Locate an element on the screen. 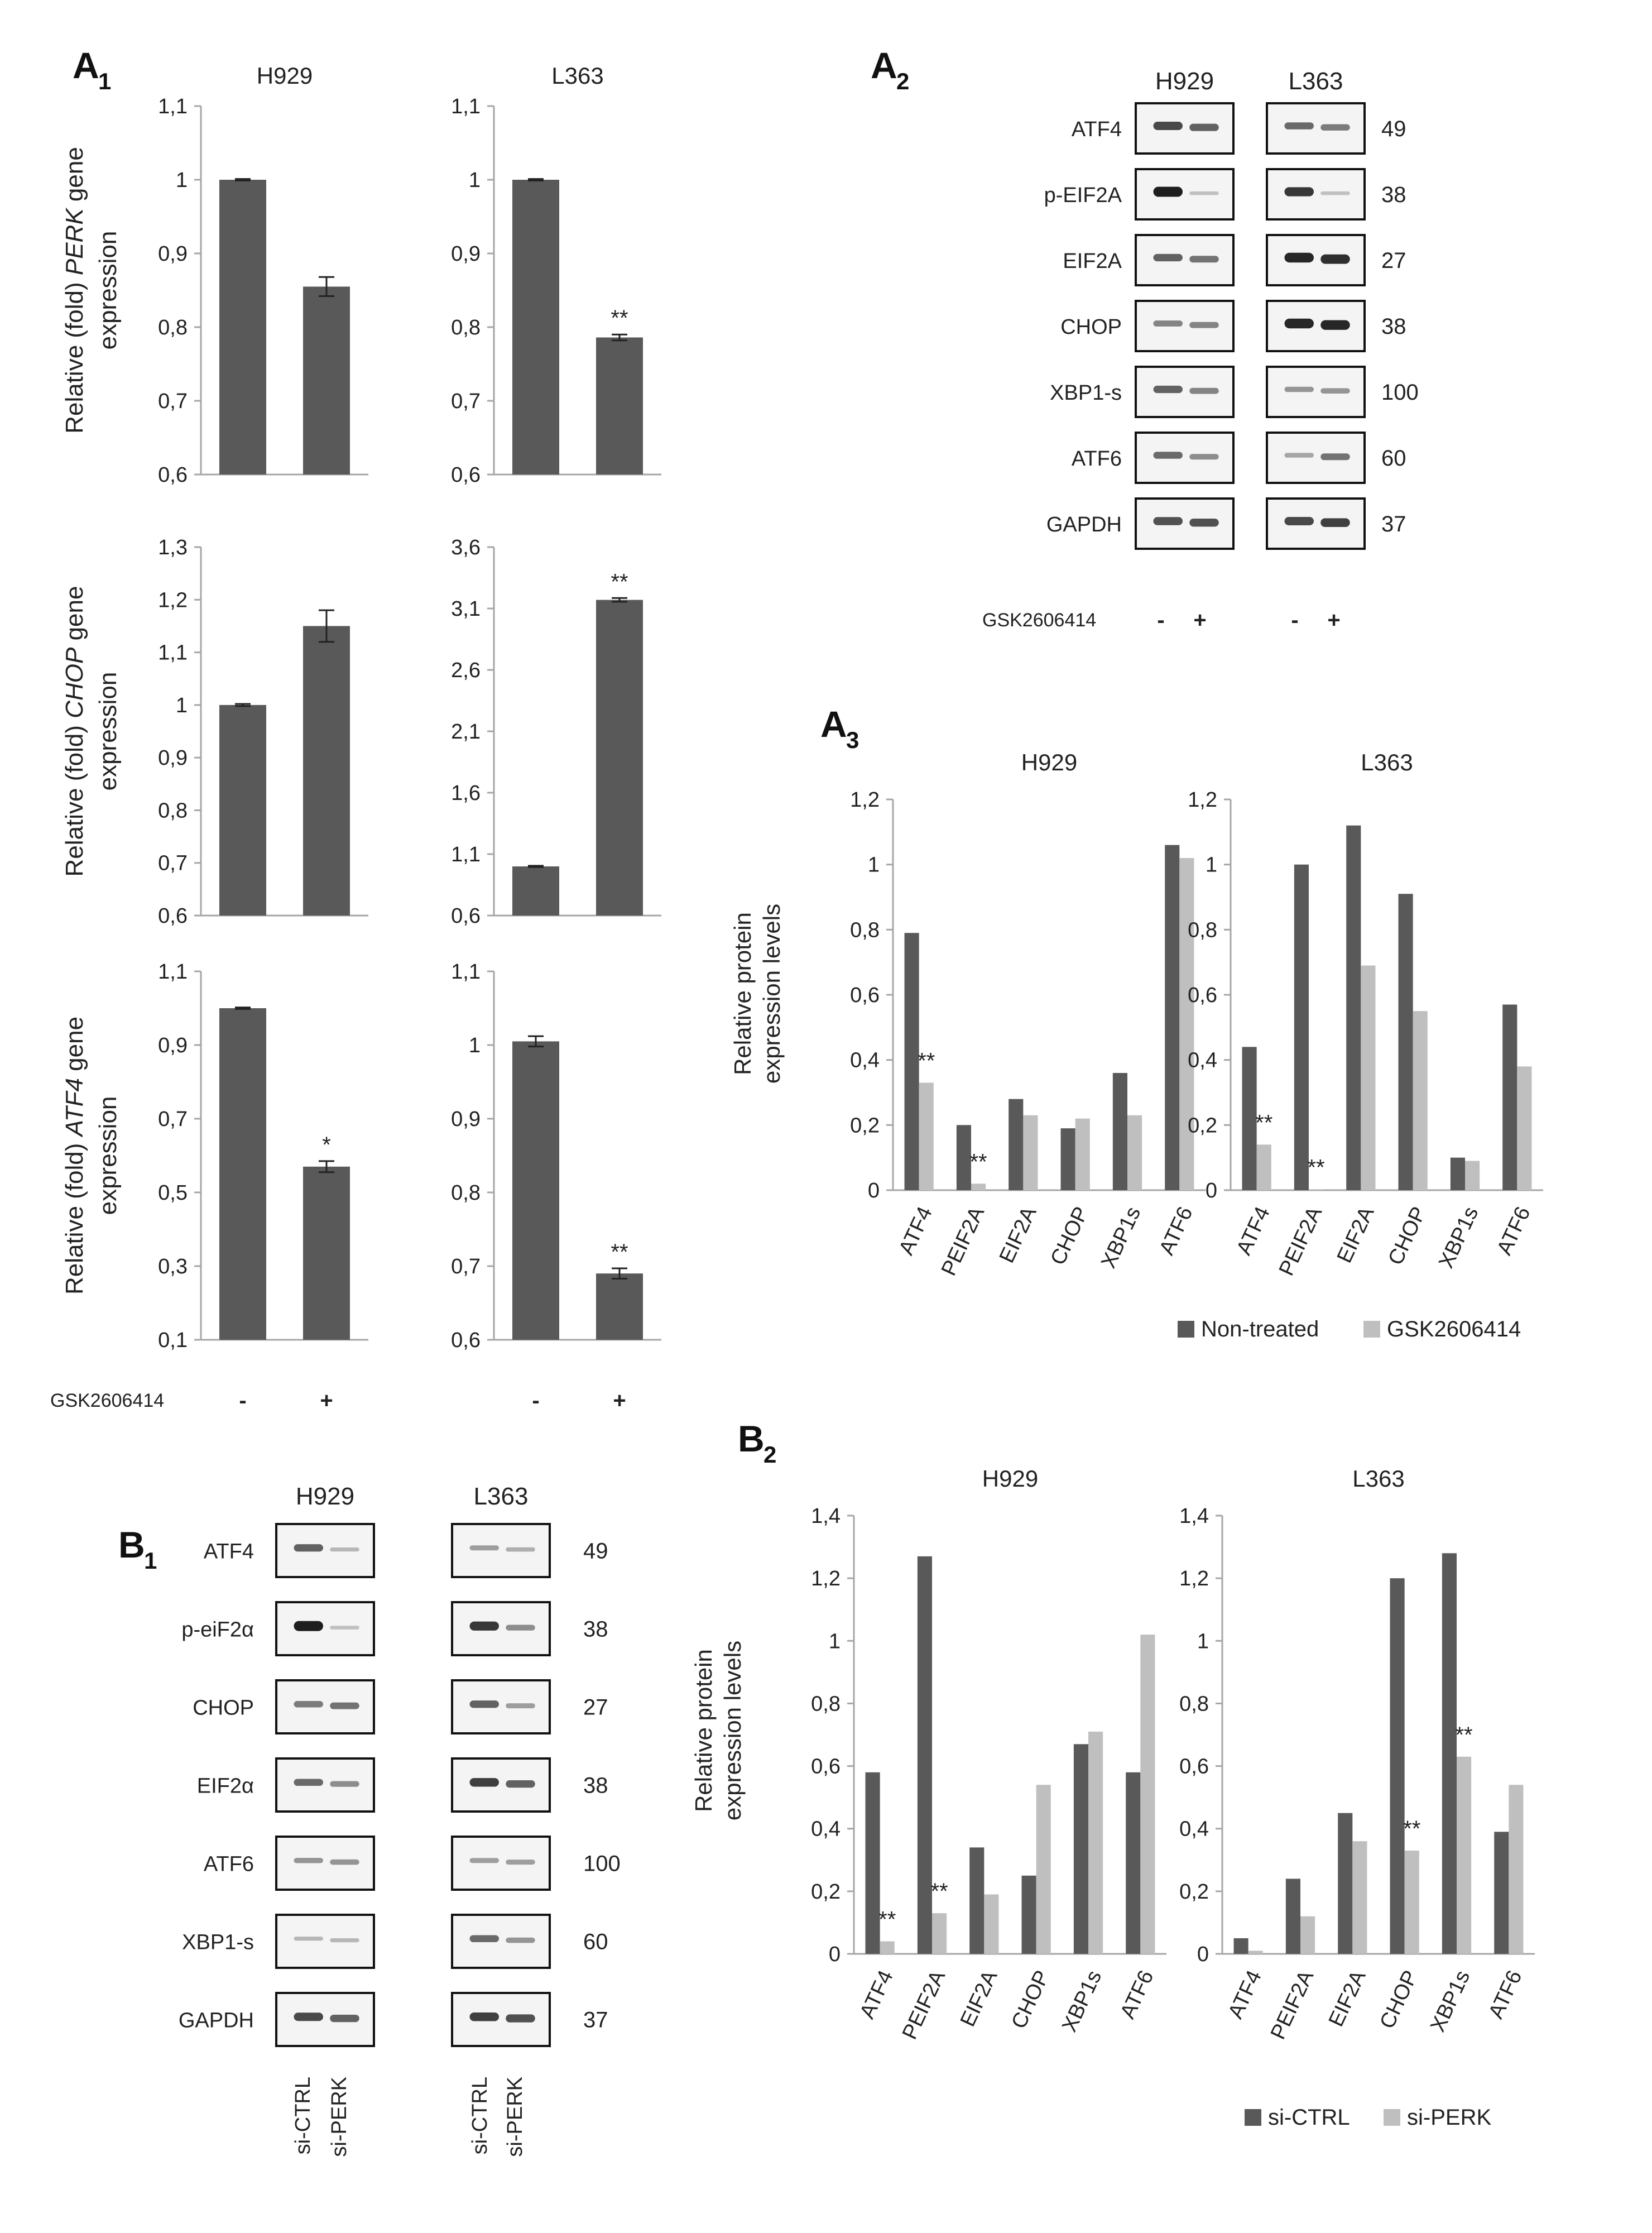 The width and height of the screenshot is (1652, 2233). protein-label: GAPDH is located at coordinates (1084, 524).